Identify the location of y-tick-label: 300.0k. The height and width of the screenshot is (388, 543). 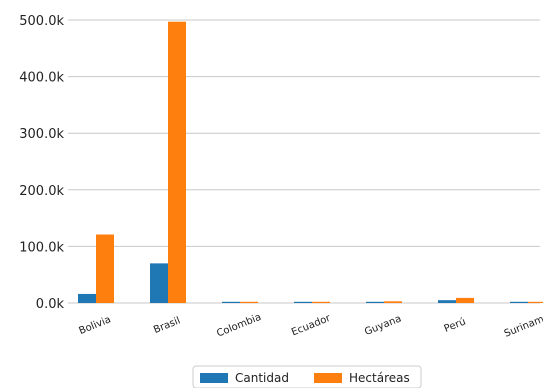
(41, 134).